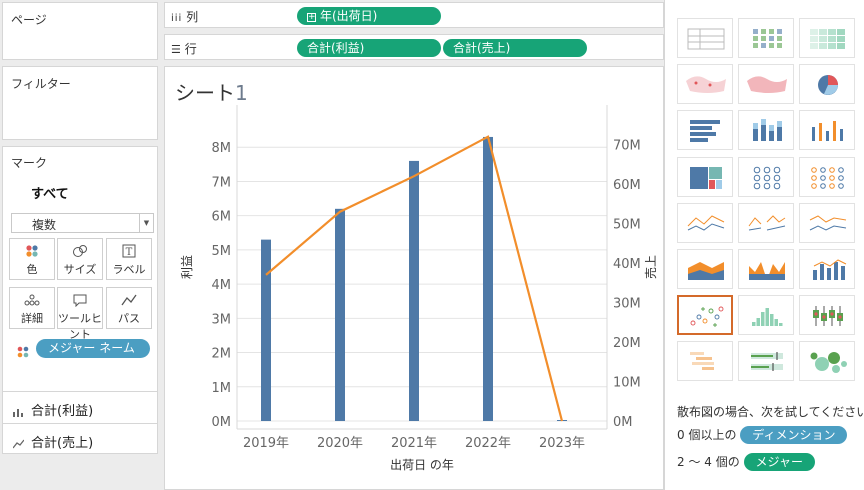 The height and width of the screenshot is (490, 864). Describe the element at coordinates (515, 48) in the screenshot. I see `row-pill-sales: 合計(売上)` at that location.